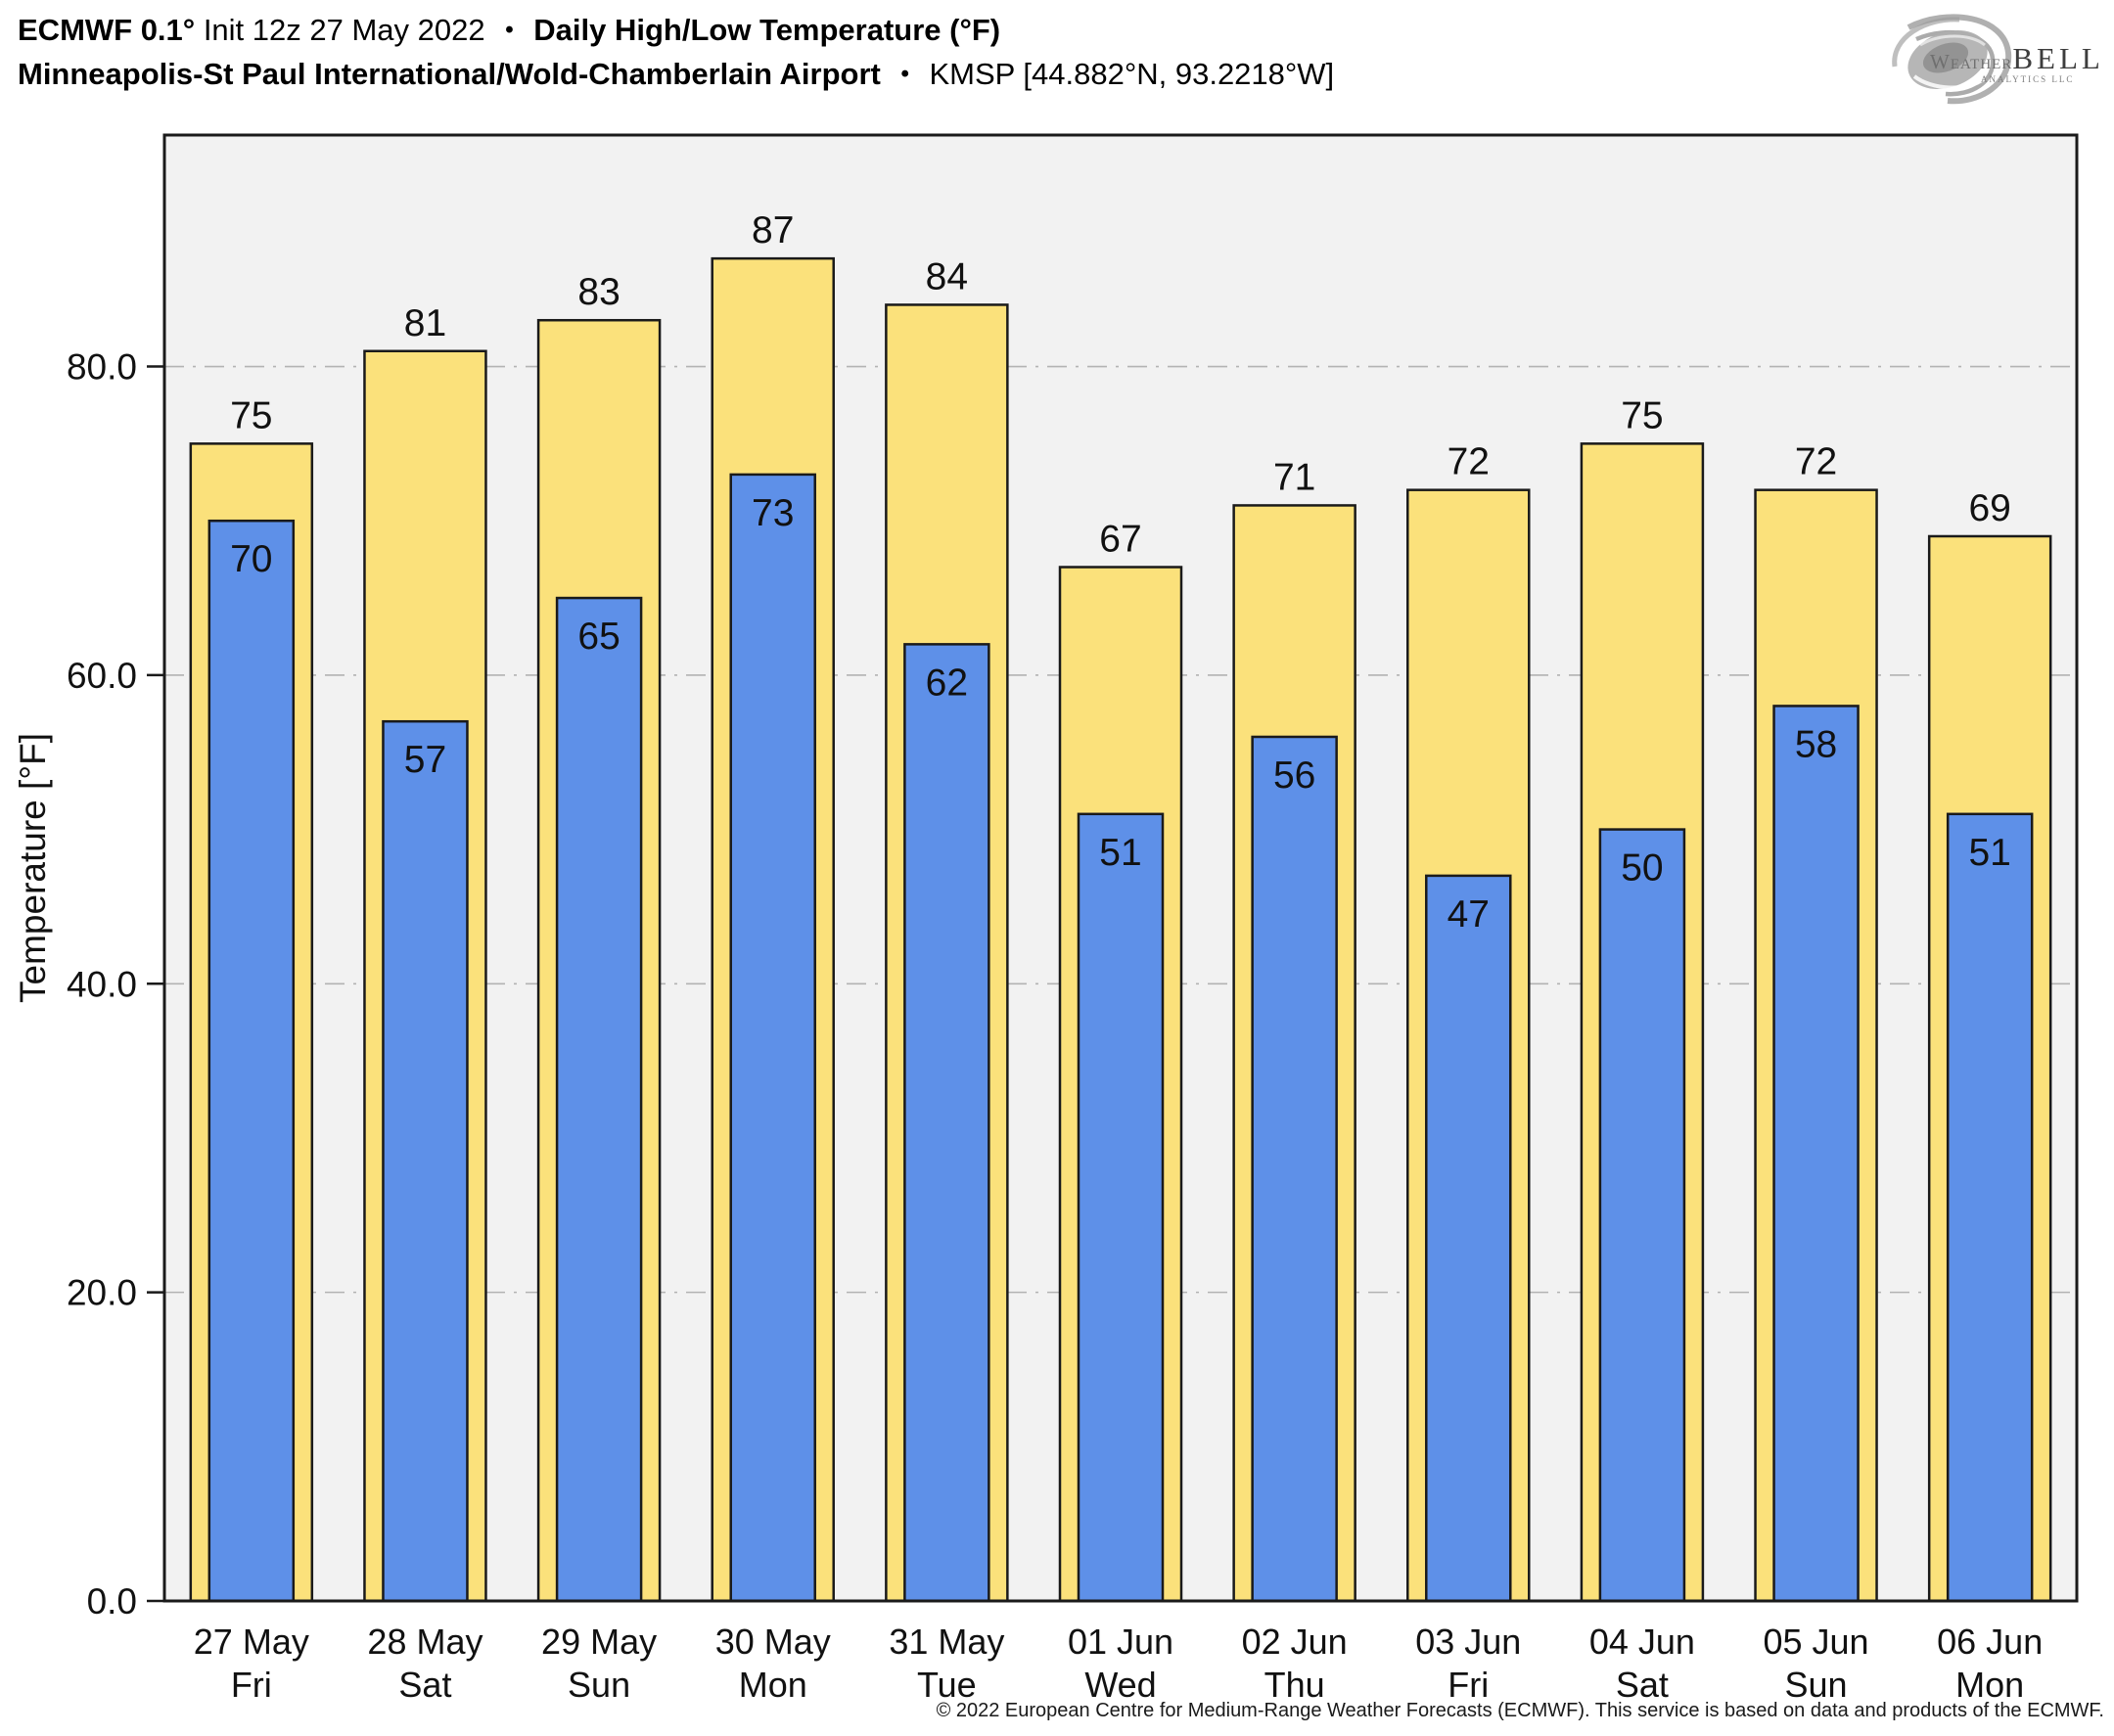 This screenshot has height=1736, width=2114. I want to click on x-tick-date-2: 29 May, so click(599, 1642).